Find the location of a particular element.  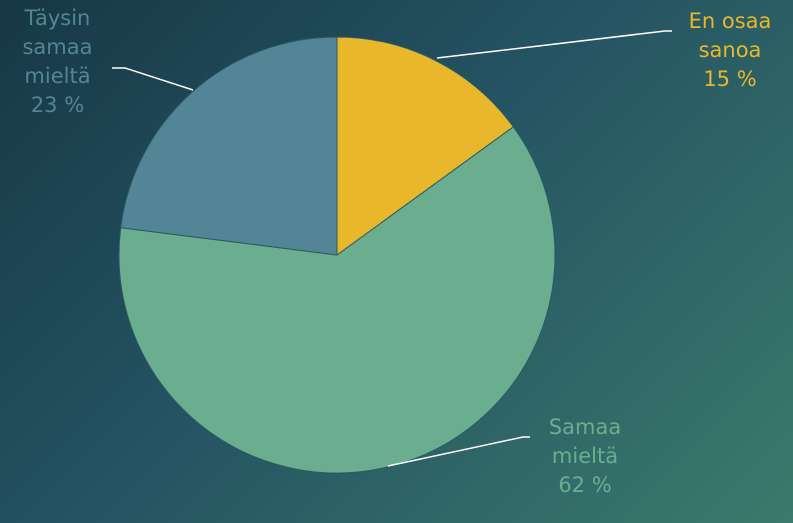

category-label: Täysin samaa mieltä is located at coordinates (57, 47).